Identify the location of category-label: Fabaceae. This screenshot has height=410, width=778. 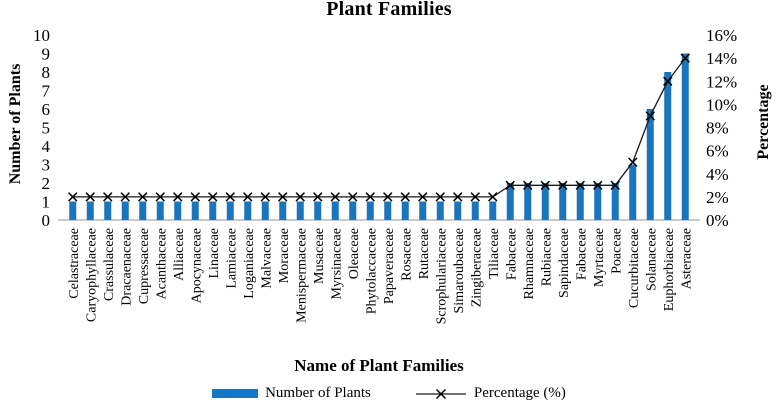
(511, 254).